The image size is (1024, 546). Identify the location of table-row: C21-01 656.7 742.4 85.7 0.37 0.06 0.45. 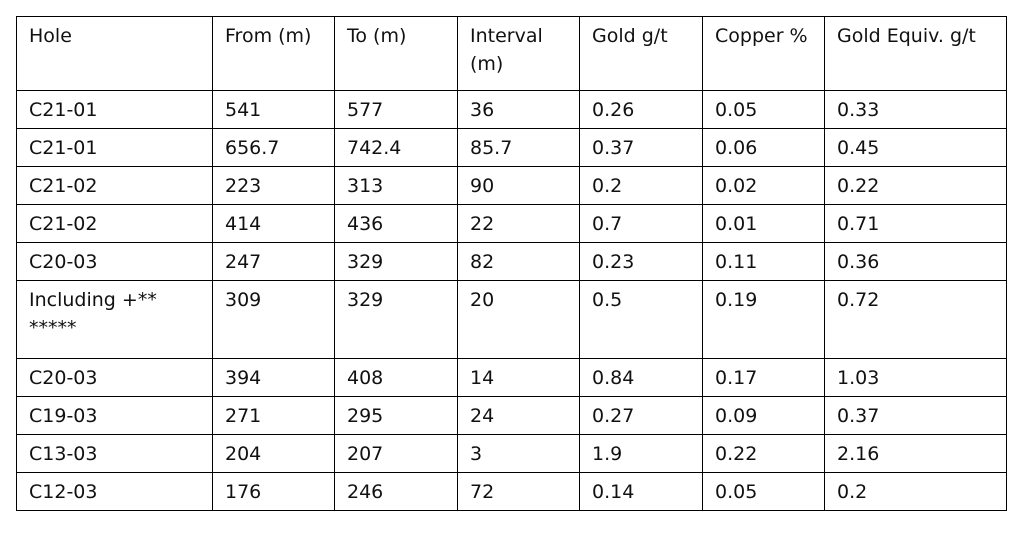
(511, 147).